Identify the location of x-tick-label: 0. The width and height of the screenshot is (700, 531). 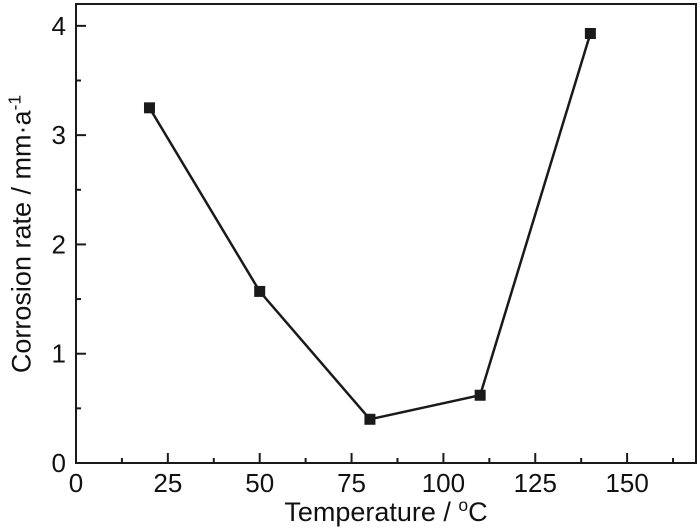
(76, 483).